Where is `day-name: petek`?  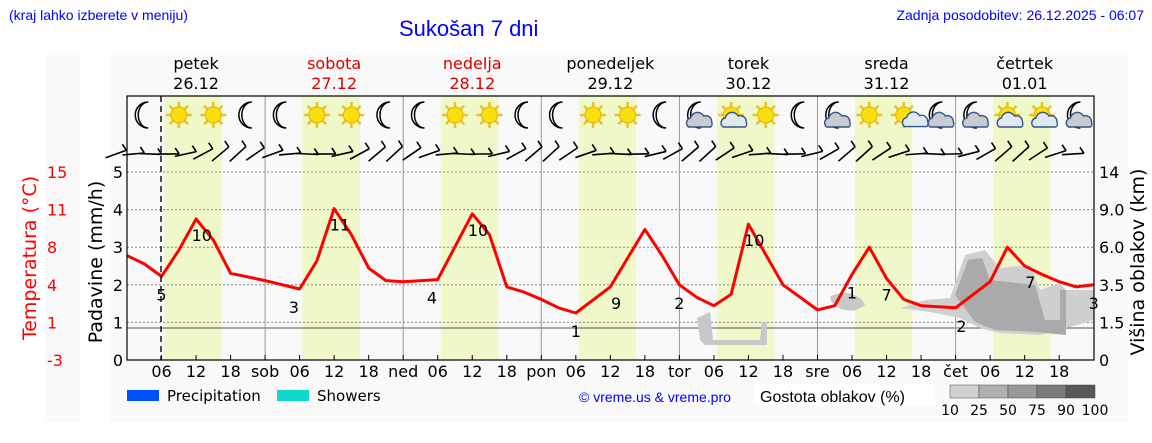
day-name: petek is located at coordinates (196, 63).